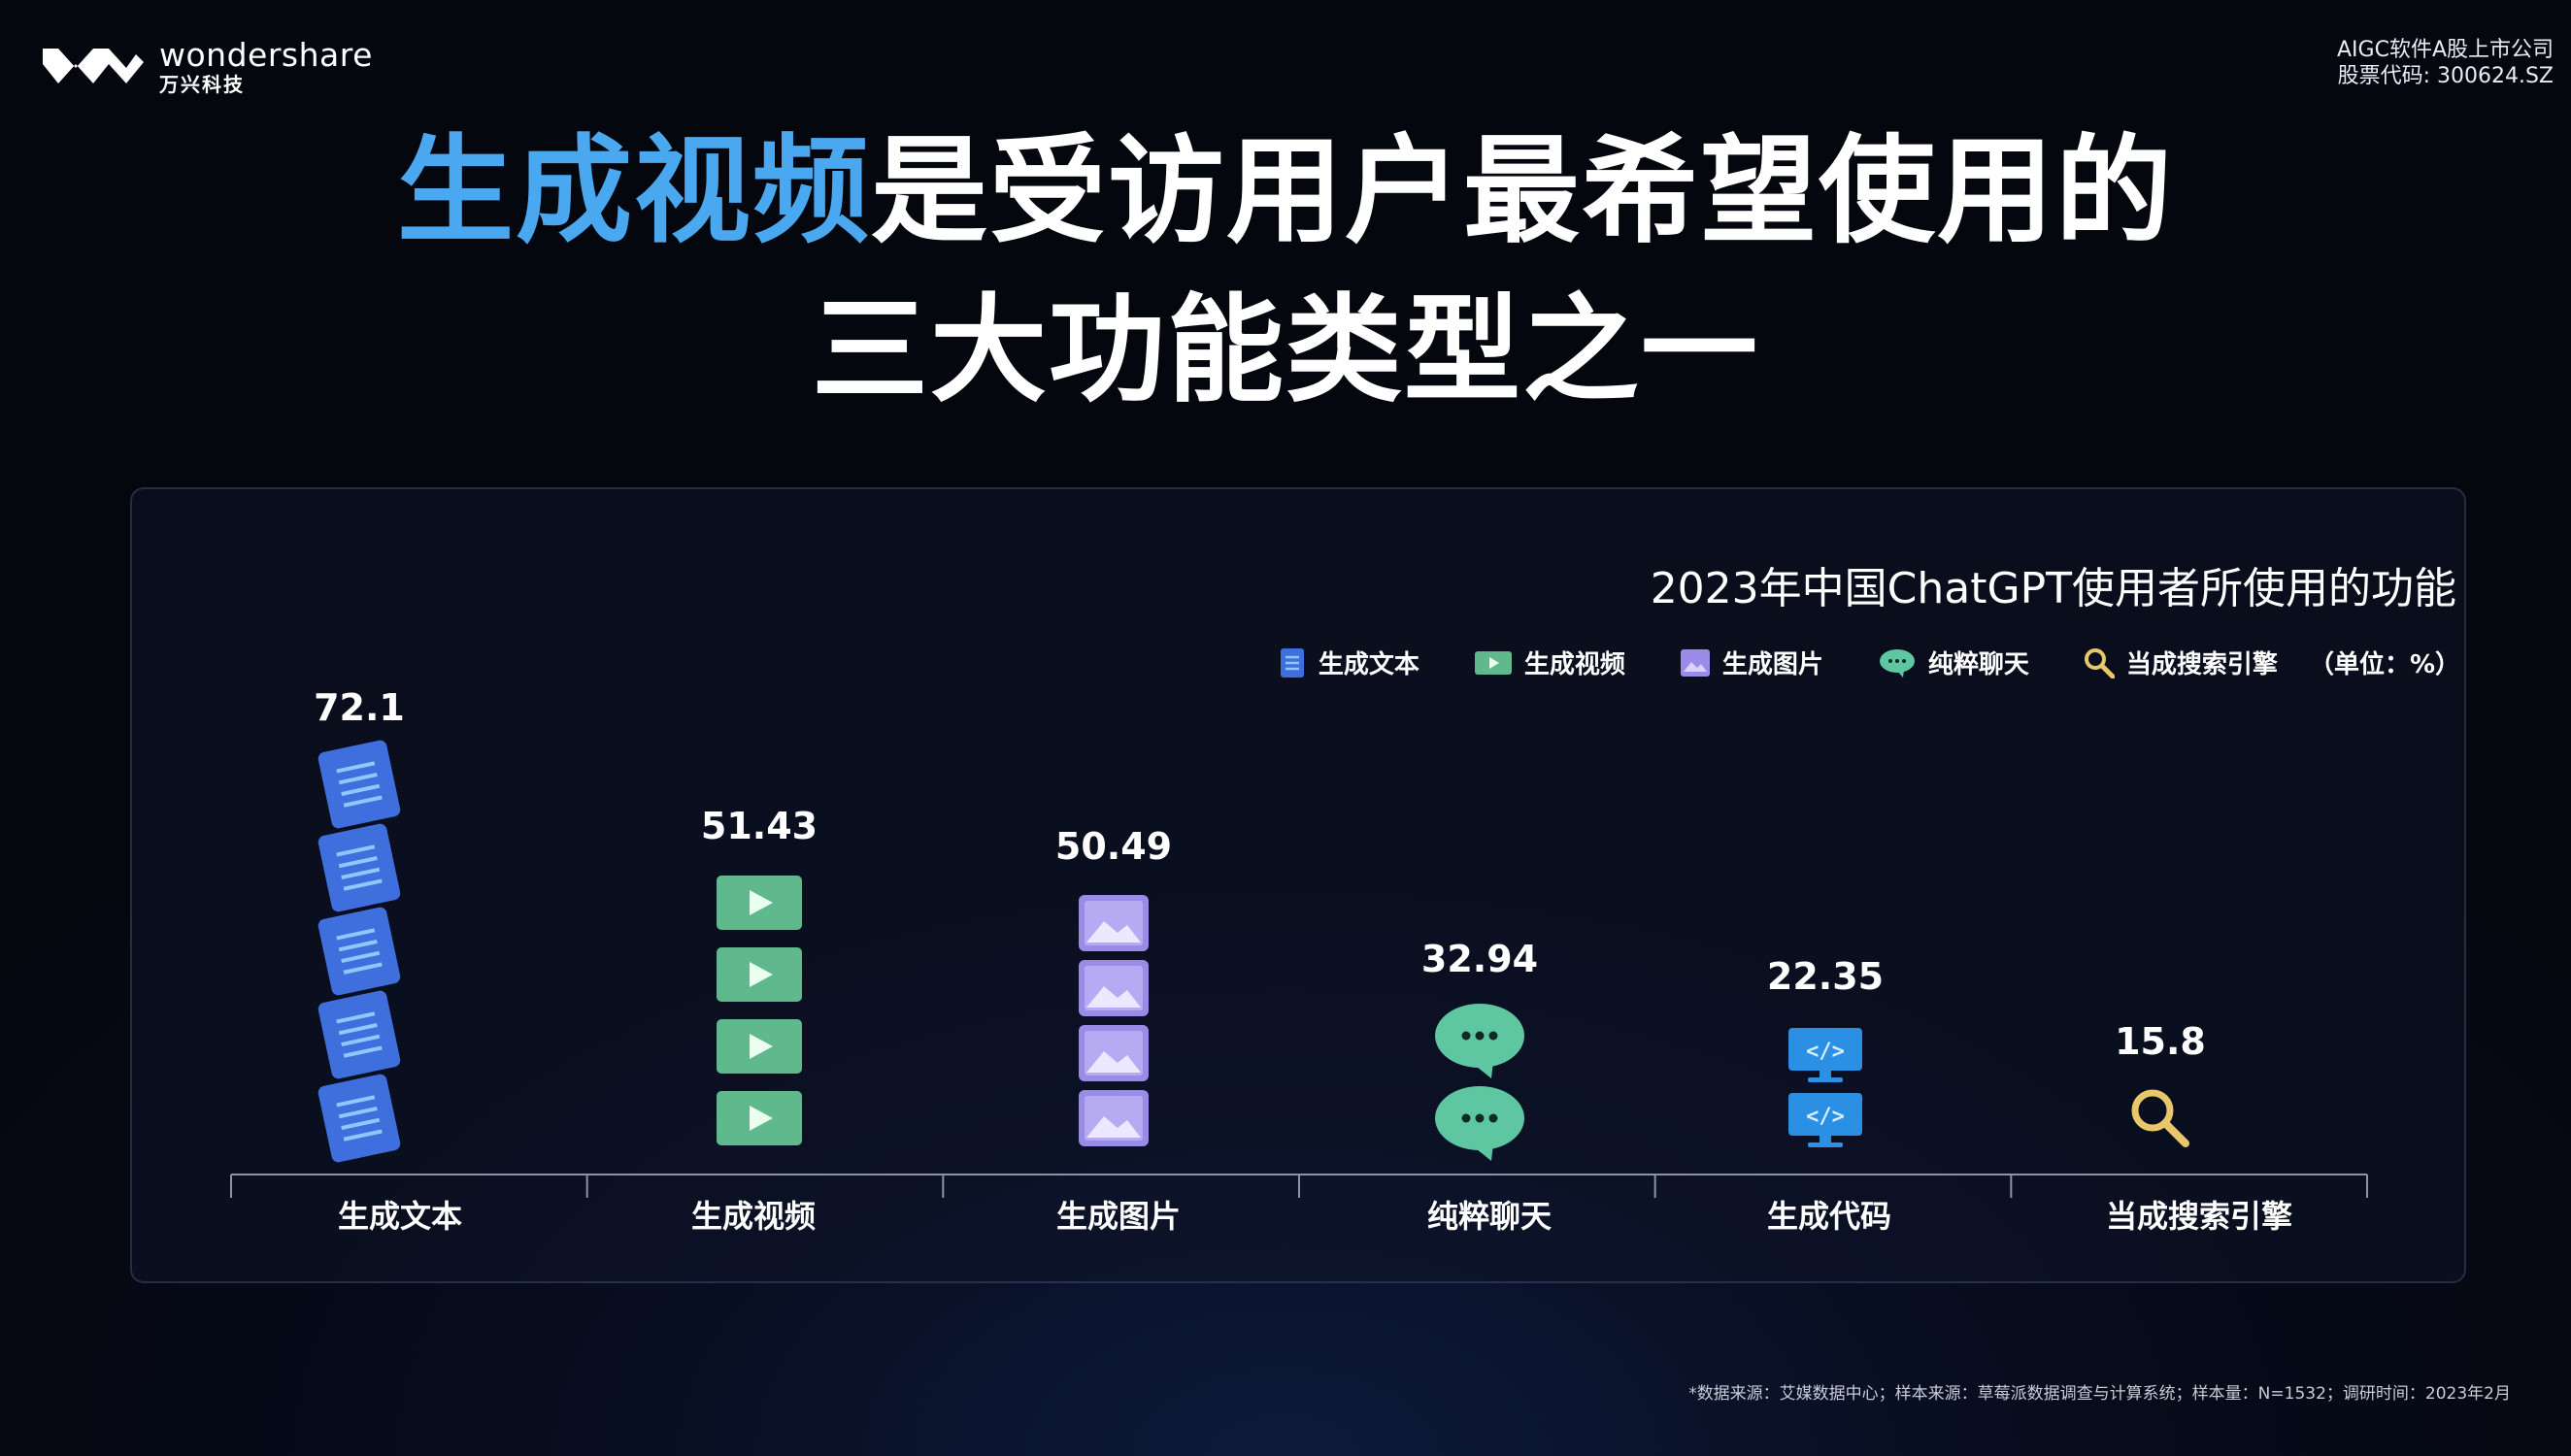 The height and width of the screenshot is (1456, 2571). Describe the element at coordinates (2199, 1216) in the screenshot. I see `x-tick-label: 当成搜索引擎` at that location.